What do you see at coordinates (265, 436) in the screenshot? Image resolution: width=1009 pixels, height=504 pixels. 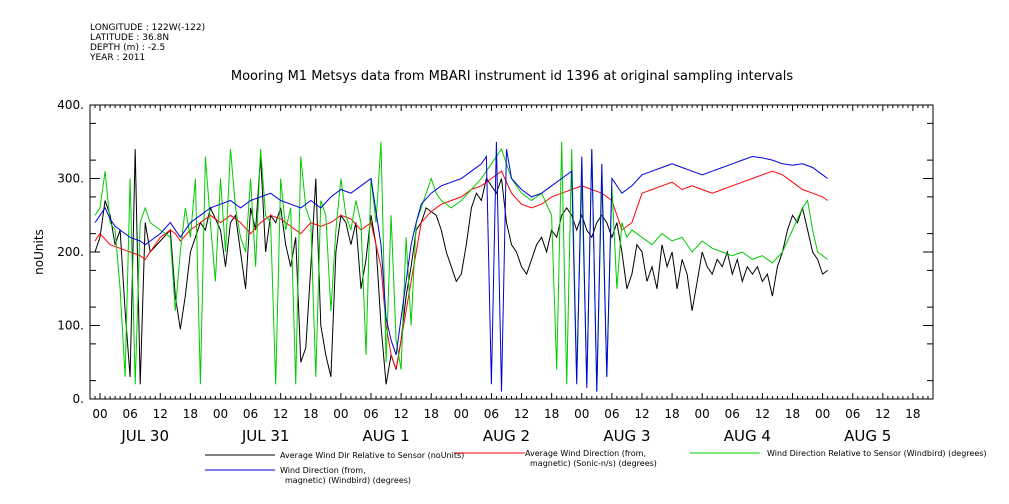 I see `x-day-label: JUL 31` at bounding box center [265, 436].